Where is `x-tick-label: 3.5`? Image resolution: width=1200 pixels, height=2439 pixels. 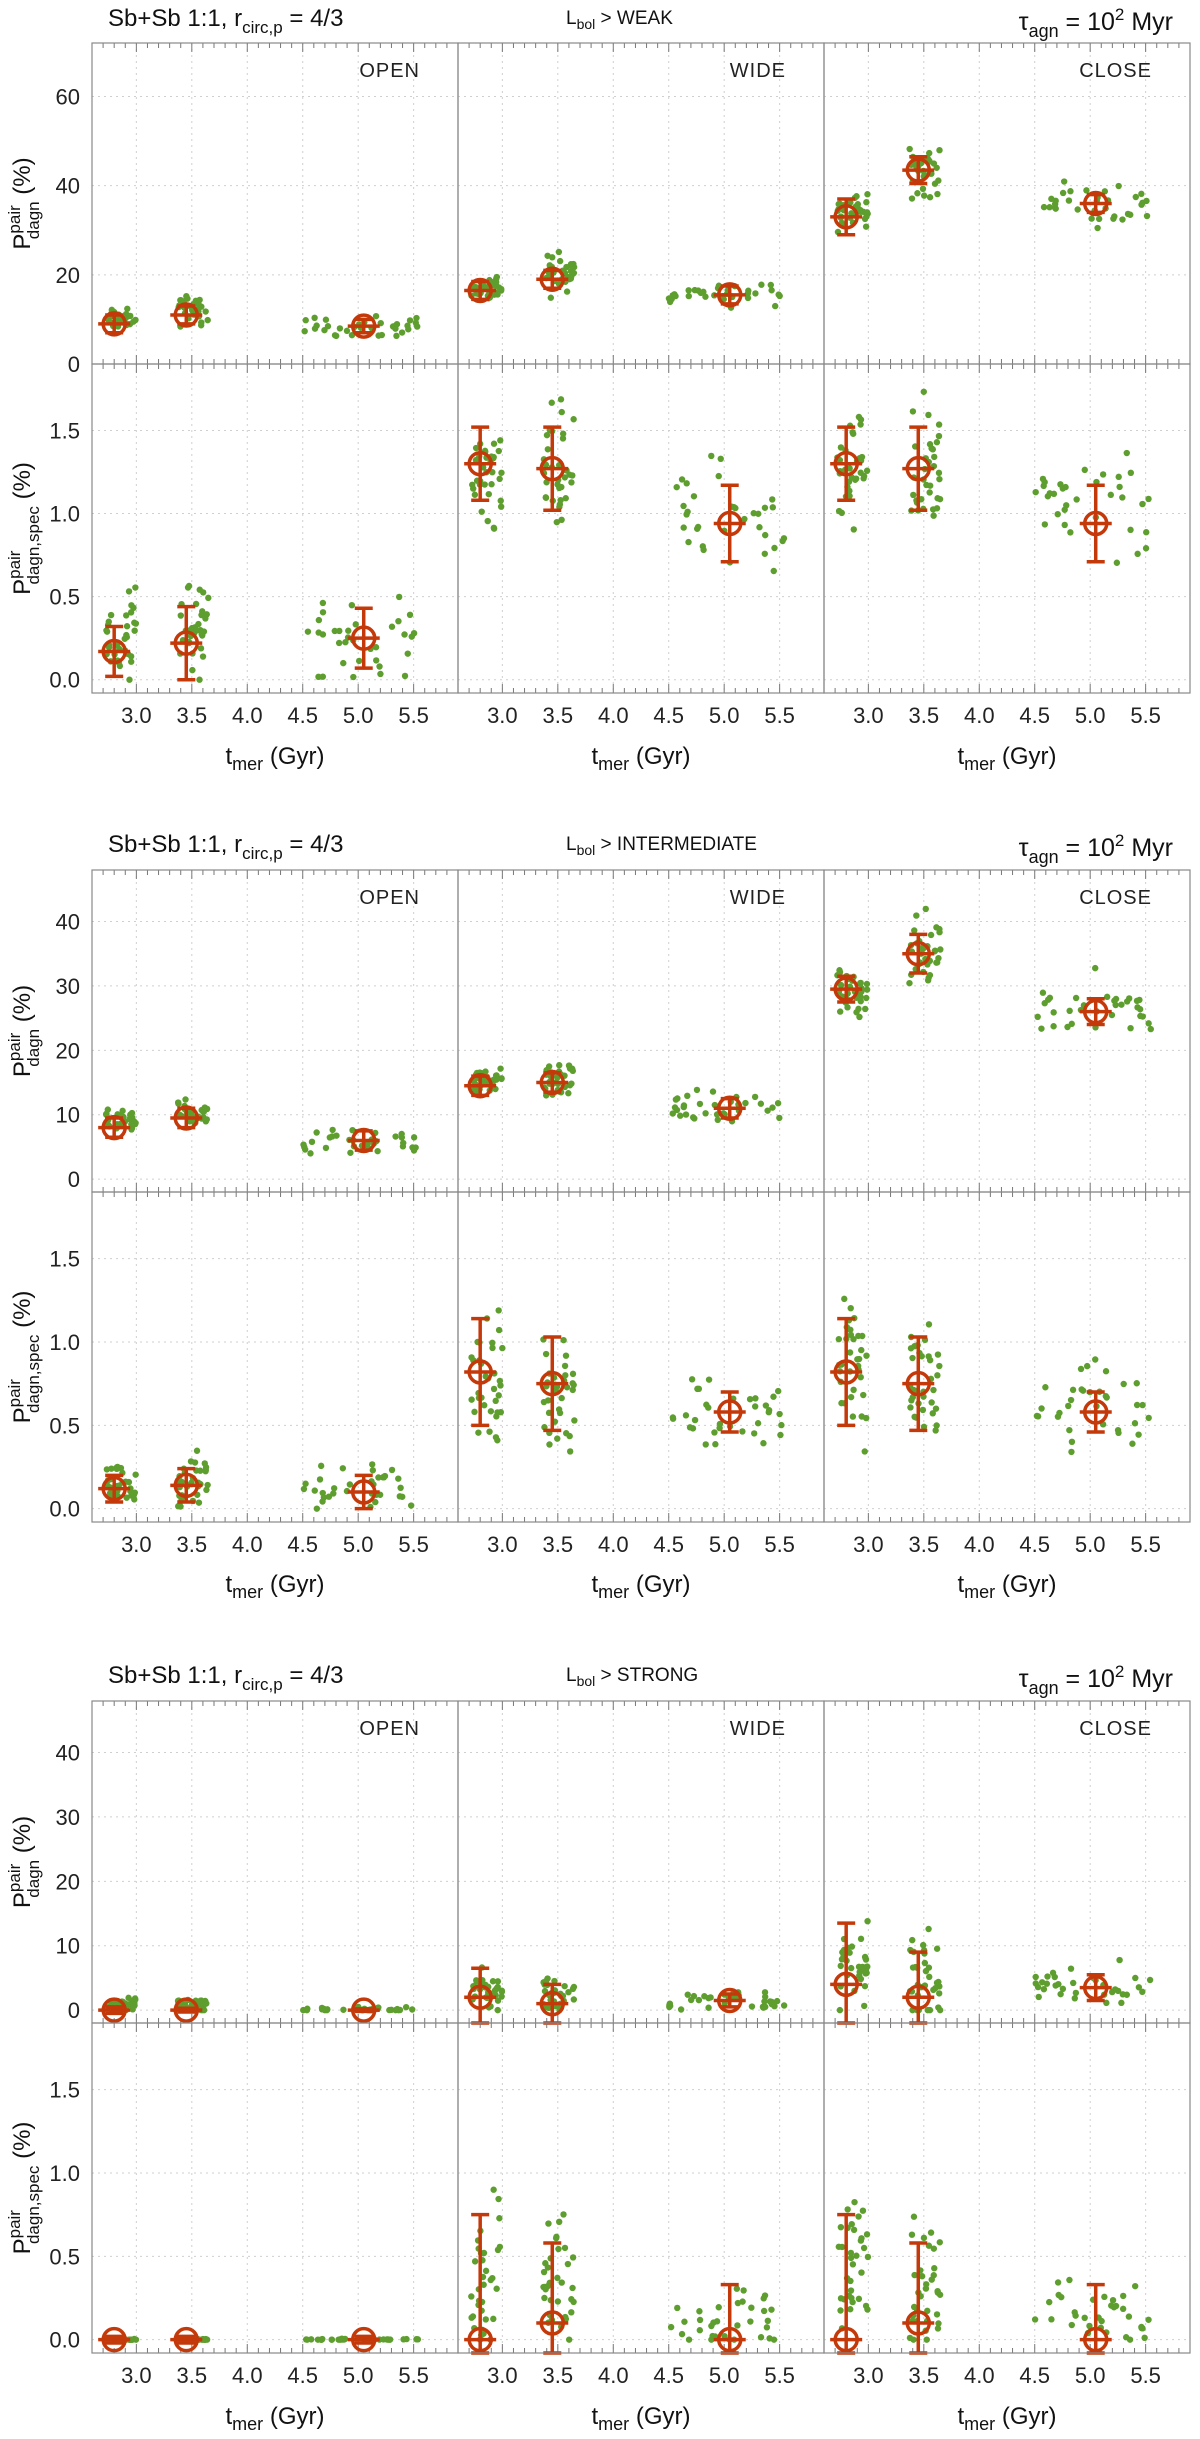
x-tick-label: 3.5 is located at coordinates (192, 1544).